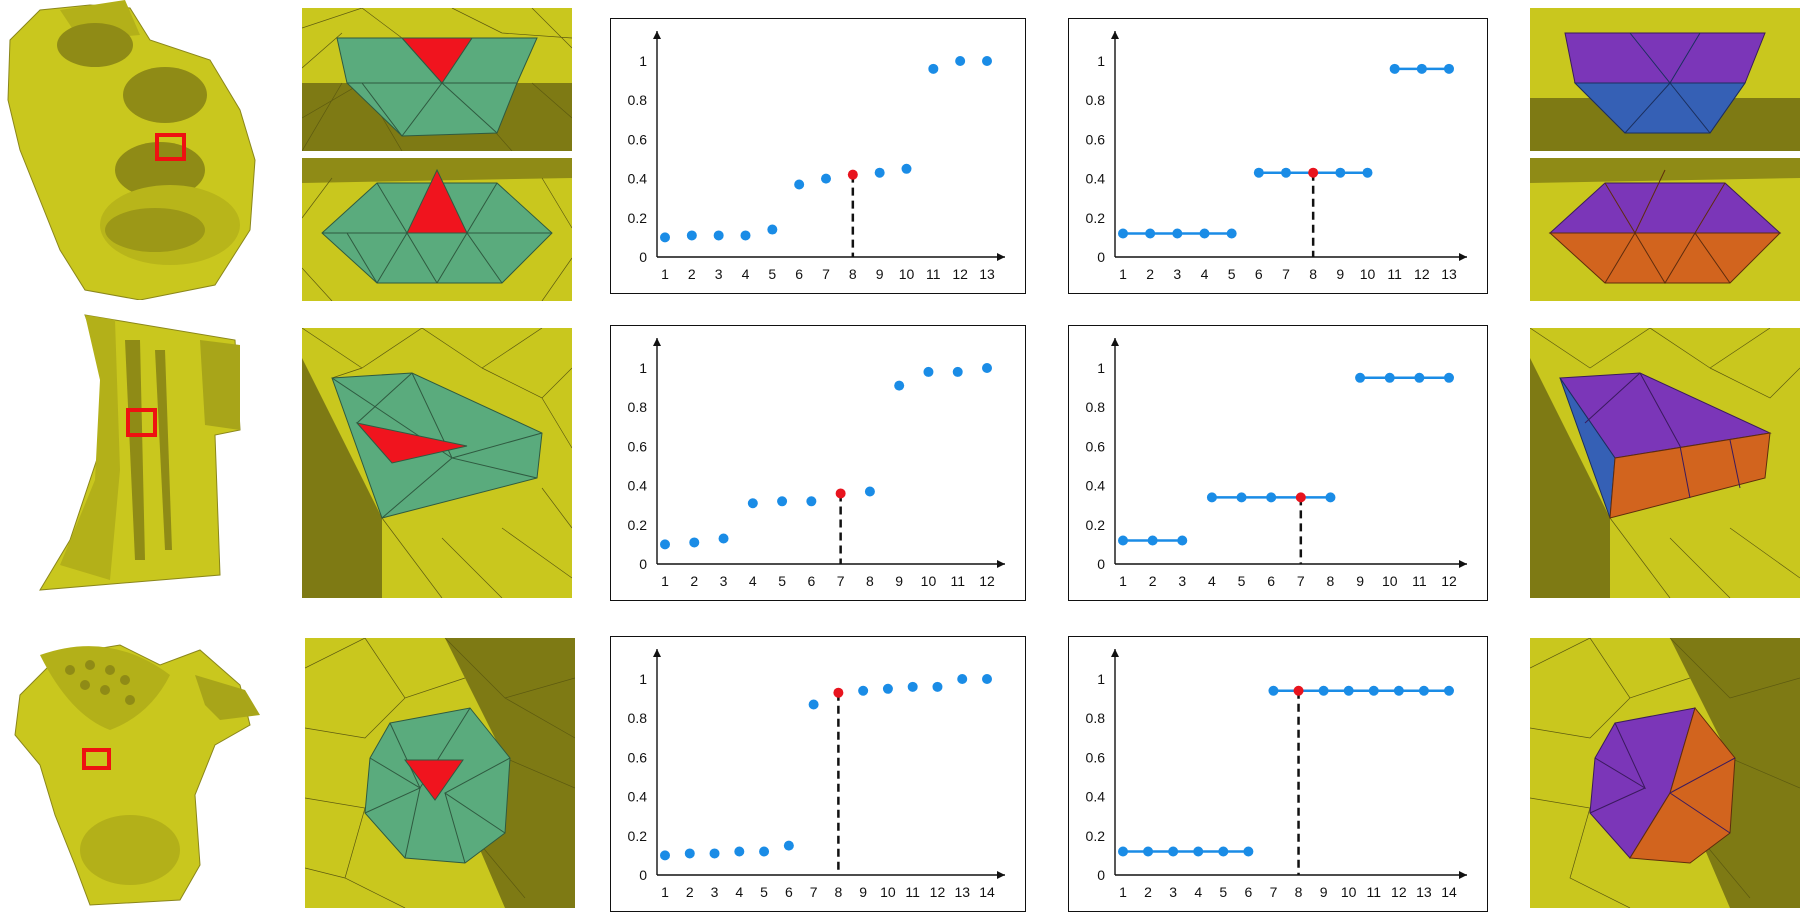 The height and width of the screenshot is (913, 1800). Describe the element at coordinates (818, 463) in the screenshot. I see `chart-row2-left: 0 0.2 0.4 0.6 0.8 1 1 2 3 4 5 6 7 8 9 10 11 12` at that location.